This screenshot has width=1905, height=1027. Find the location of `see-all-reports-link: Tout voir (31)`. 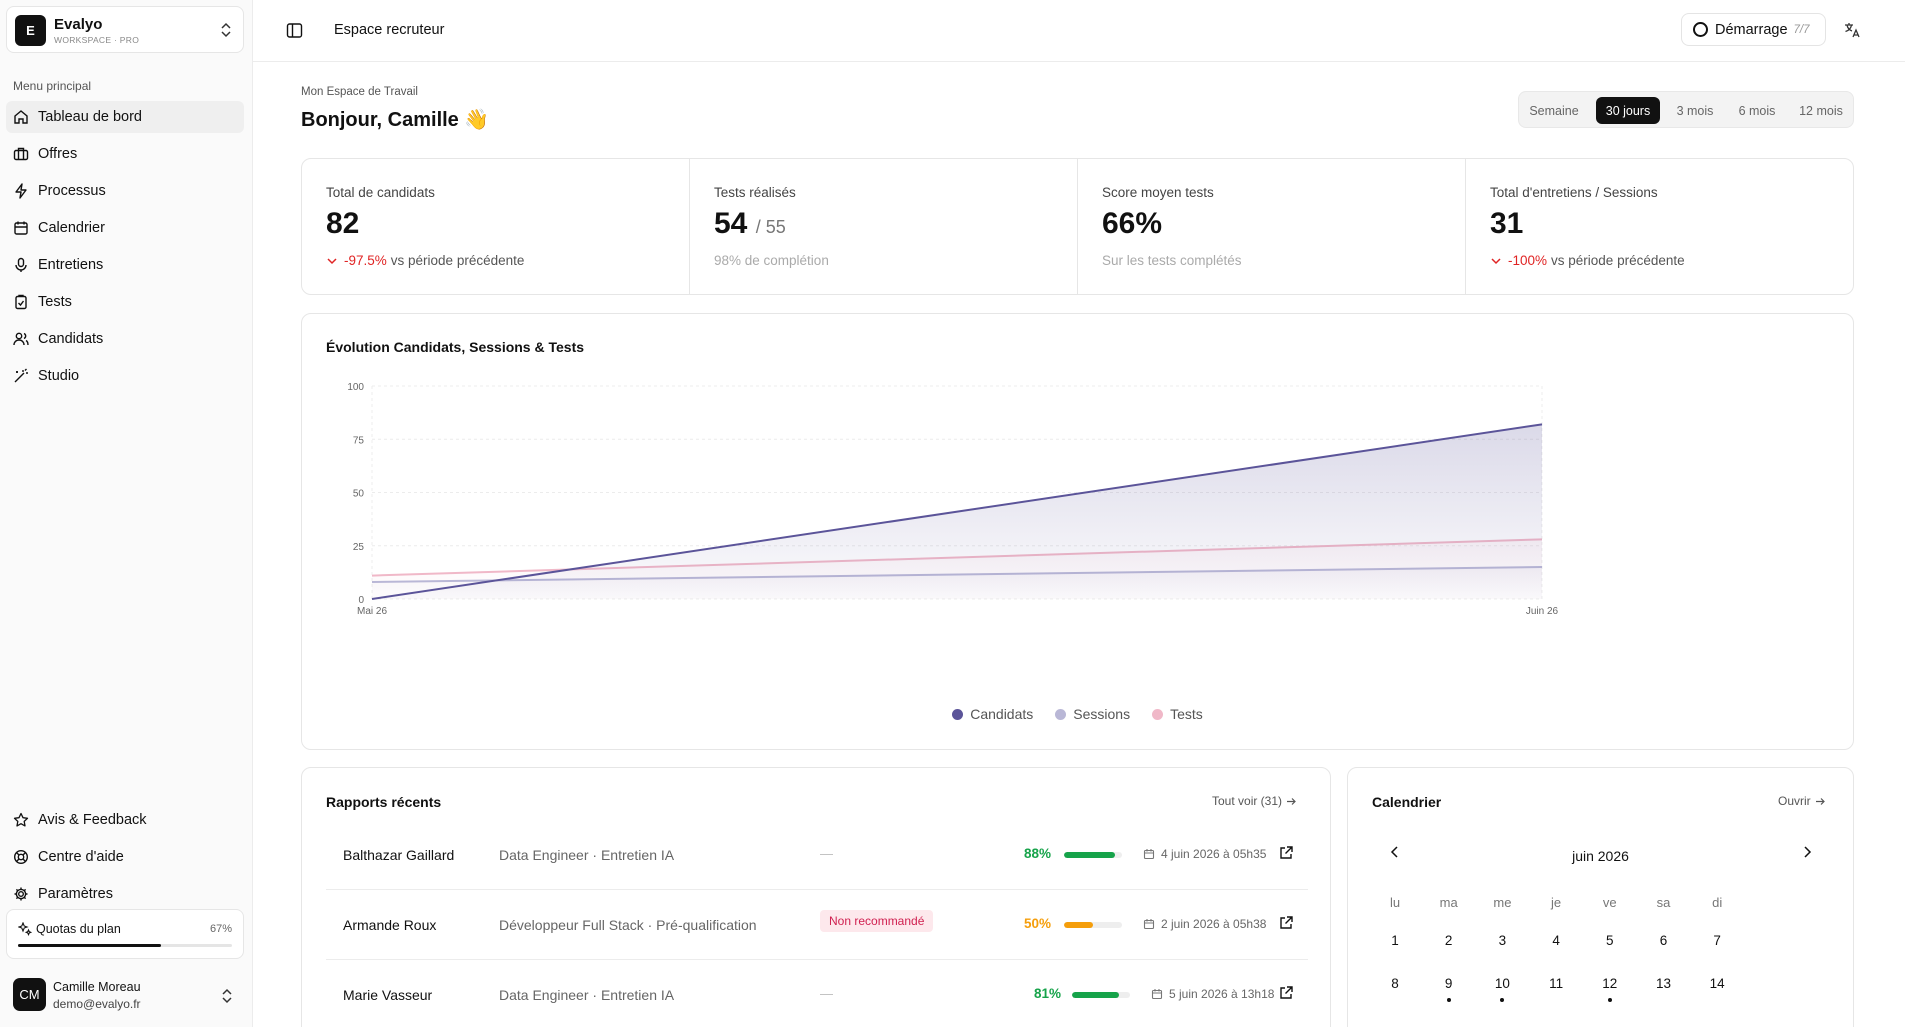

see-all-reports-link: Tout voir (31) is located at coordinates (1254, 801).